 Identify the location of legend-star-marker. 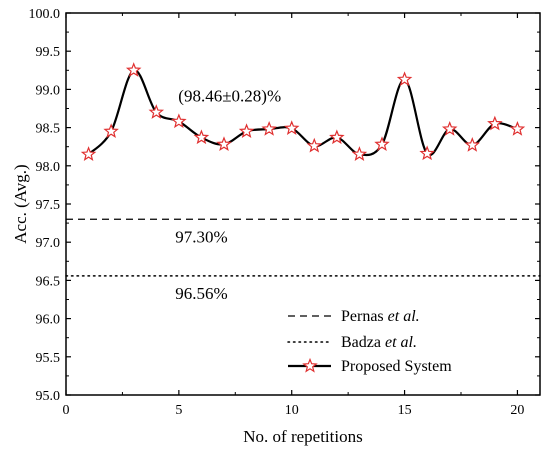
(310, 365).